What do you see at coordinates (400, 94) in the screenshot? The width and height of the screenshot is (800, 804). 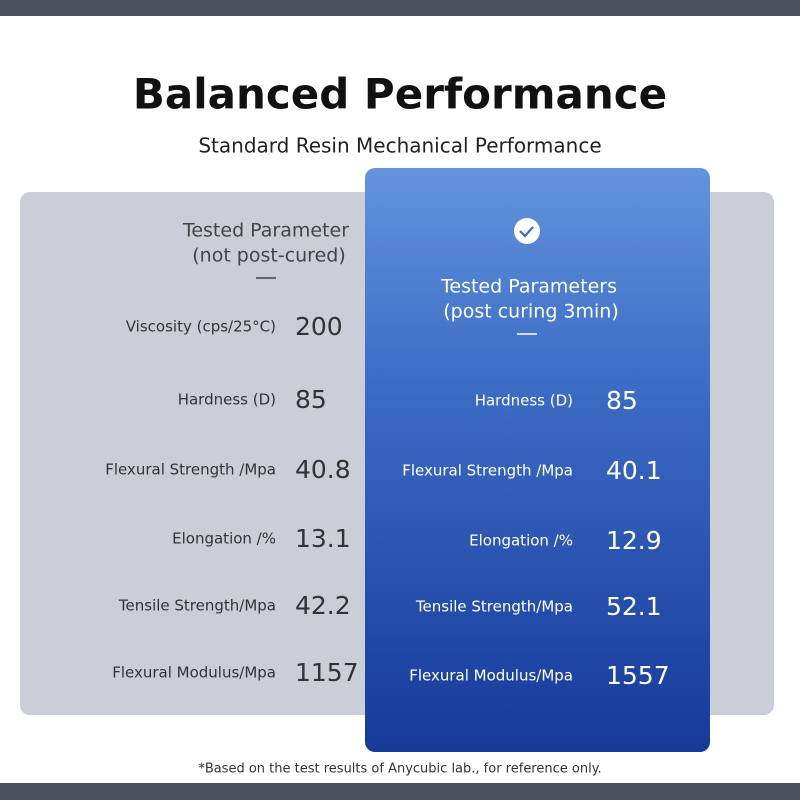 I see `title: Balanced Performance` at bounding box center [400, 94].